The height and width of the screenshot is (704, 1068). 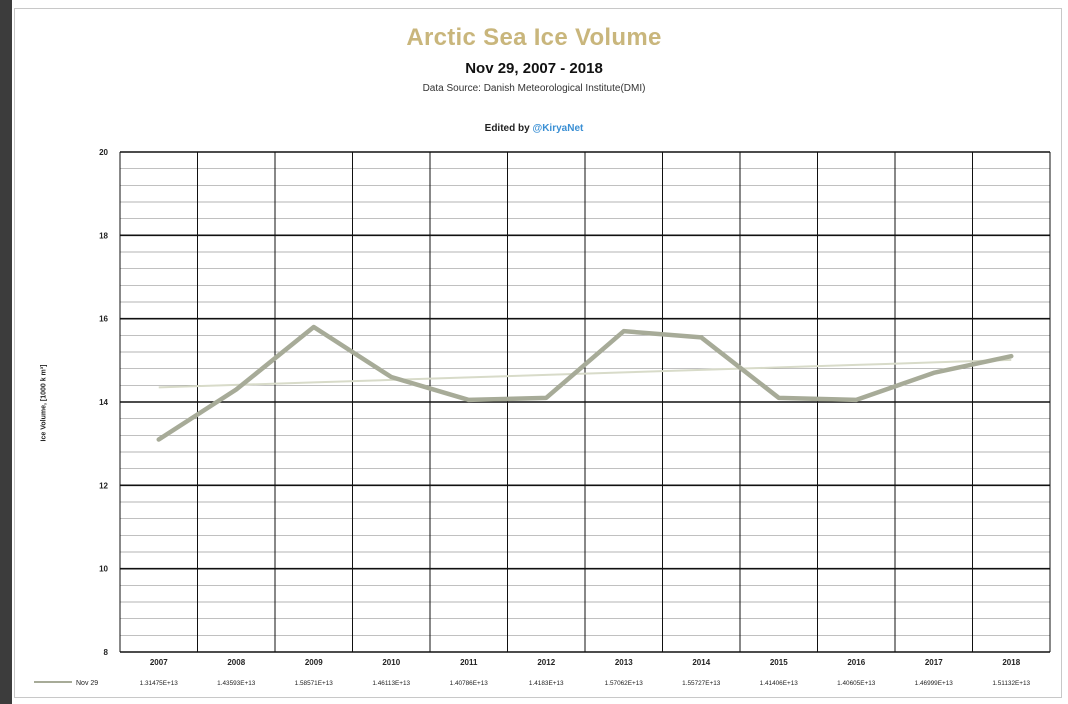 I want to click on x-tick-label: 2012, so click(x=546, y=662).